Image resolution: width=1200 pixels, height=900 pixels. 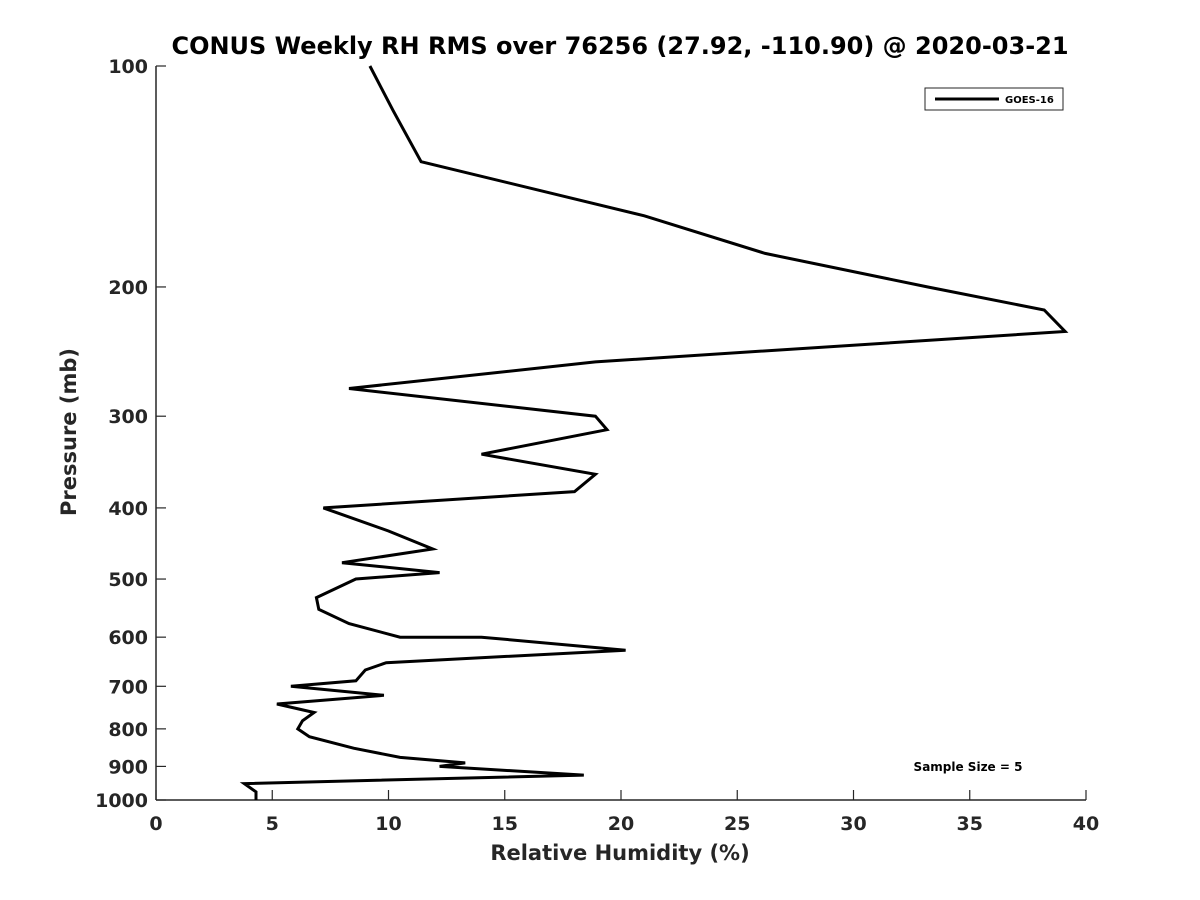 What do you see at coordinates (970, 824) in the screenshot?
I see `x-tick-label: 35` at bounding box center [970, 824].